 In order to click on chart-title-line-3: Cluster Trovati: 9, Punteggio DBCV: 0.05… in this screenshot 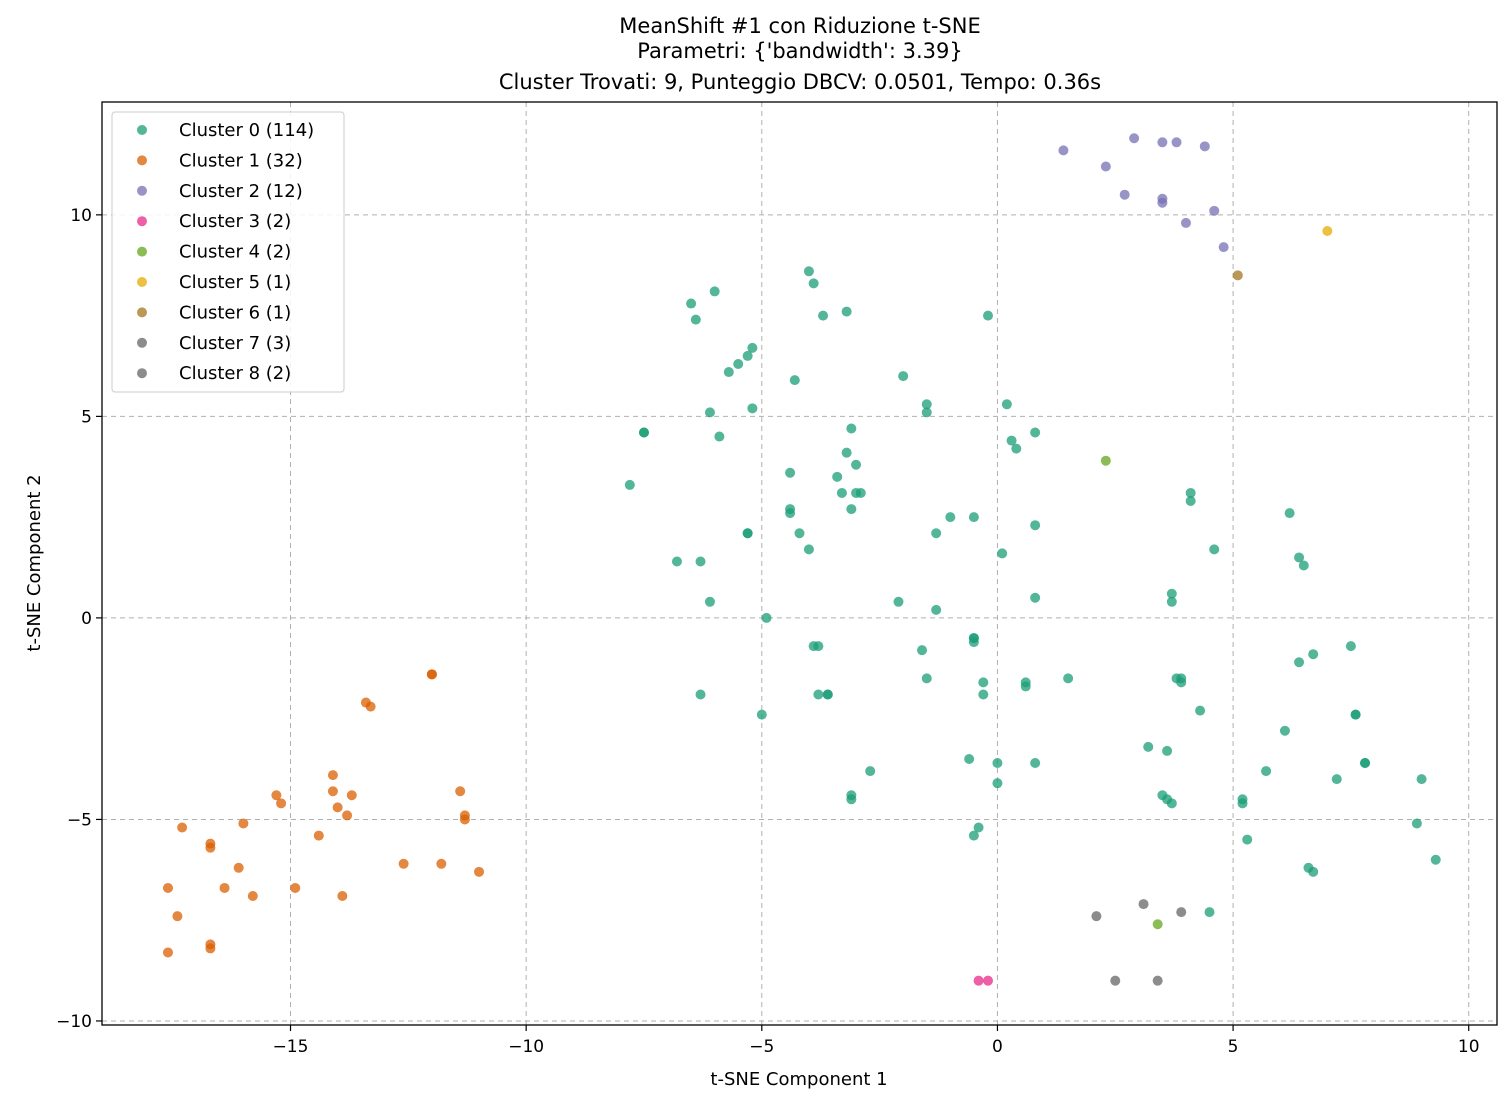, I will do `click(800, 82)`.